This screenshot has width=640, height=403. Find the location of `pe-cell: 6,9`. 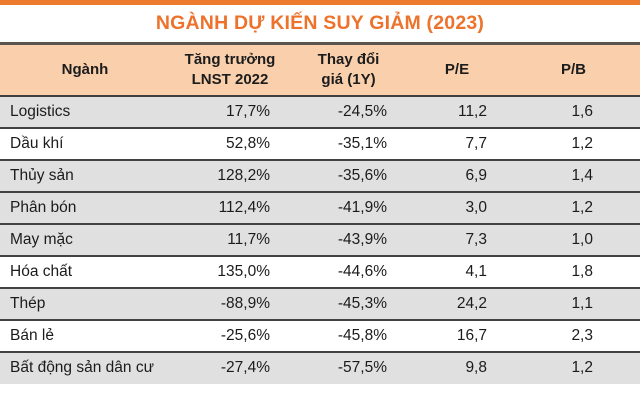

pe-cell: 6,9 is located at coordinates (457, 176).